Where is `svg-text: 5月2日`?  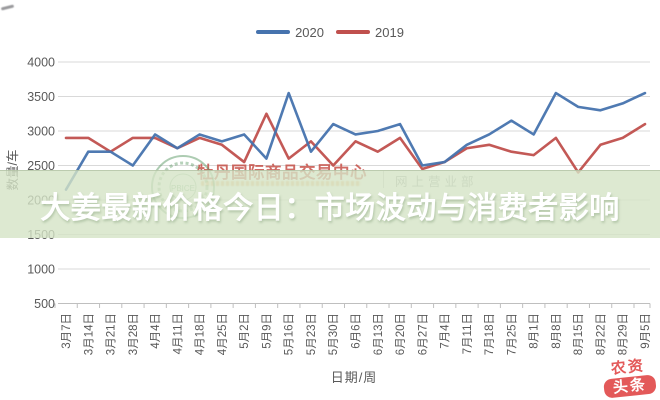
svg-text: 5月2日 is located at coordinates (245, 331).